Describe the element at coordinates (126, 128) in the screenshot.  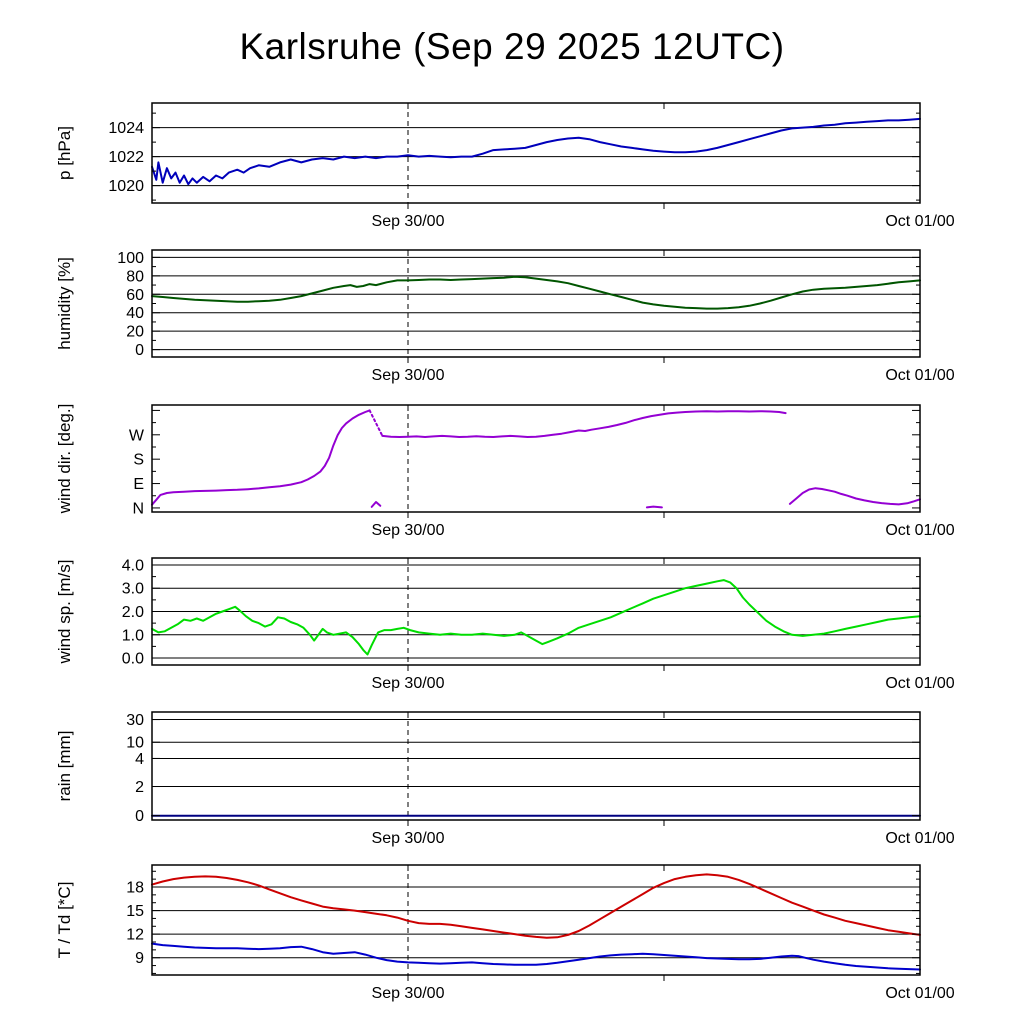
I see `y-tick-label: 1024` at that location.